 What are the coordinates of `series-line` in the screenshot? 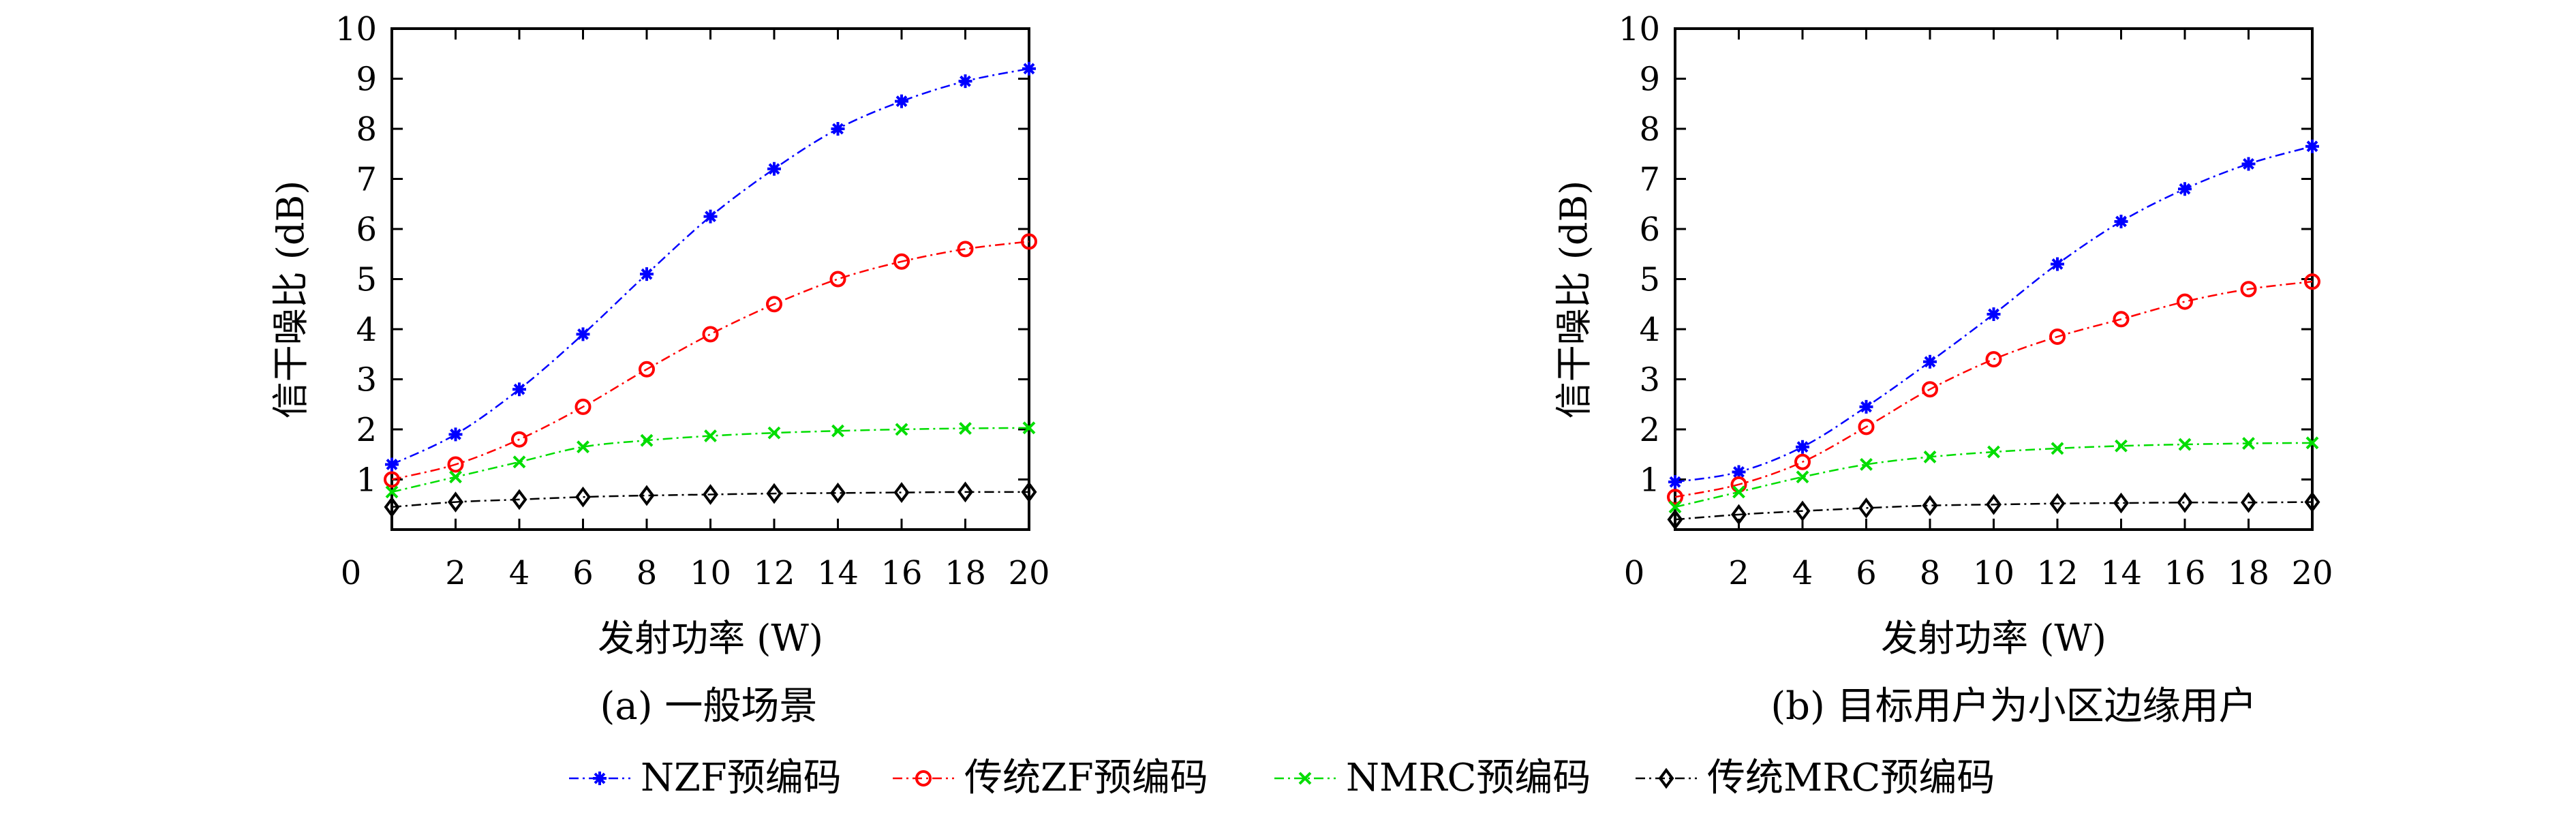 It's located at (710, 266).